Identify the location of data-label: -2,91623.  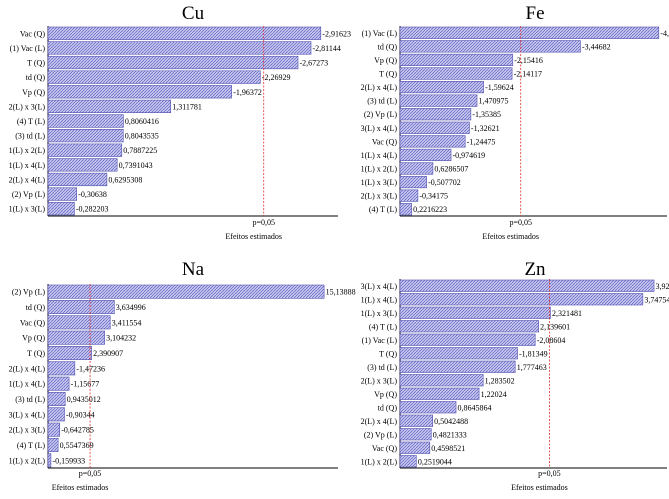
(336, 33).